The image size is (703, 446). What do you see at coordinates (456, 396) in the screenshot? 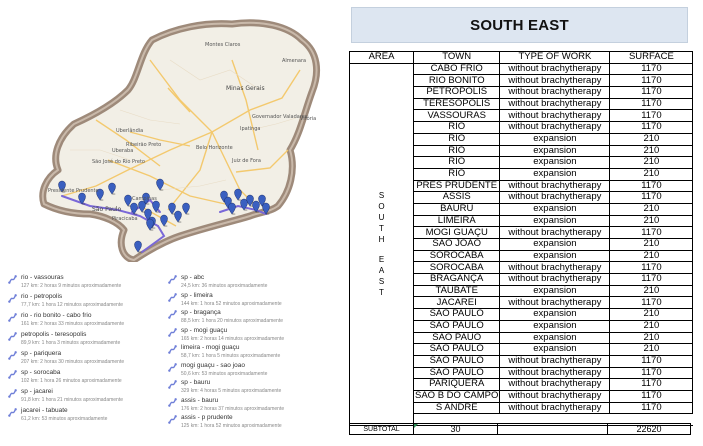
I see `town-cell: SAO B DO CAMPO` at bounding box center [456, 396].